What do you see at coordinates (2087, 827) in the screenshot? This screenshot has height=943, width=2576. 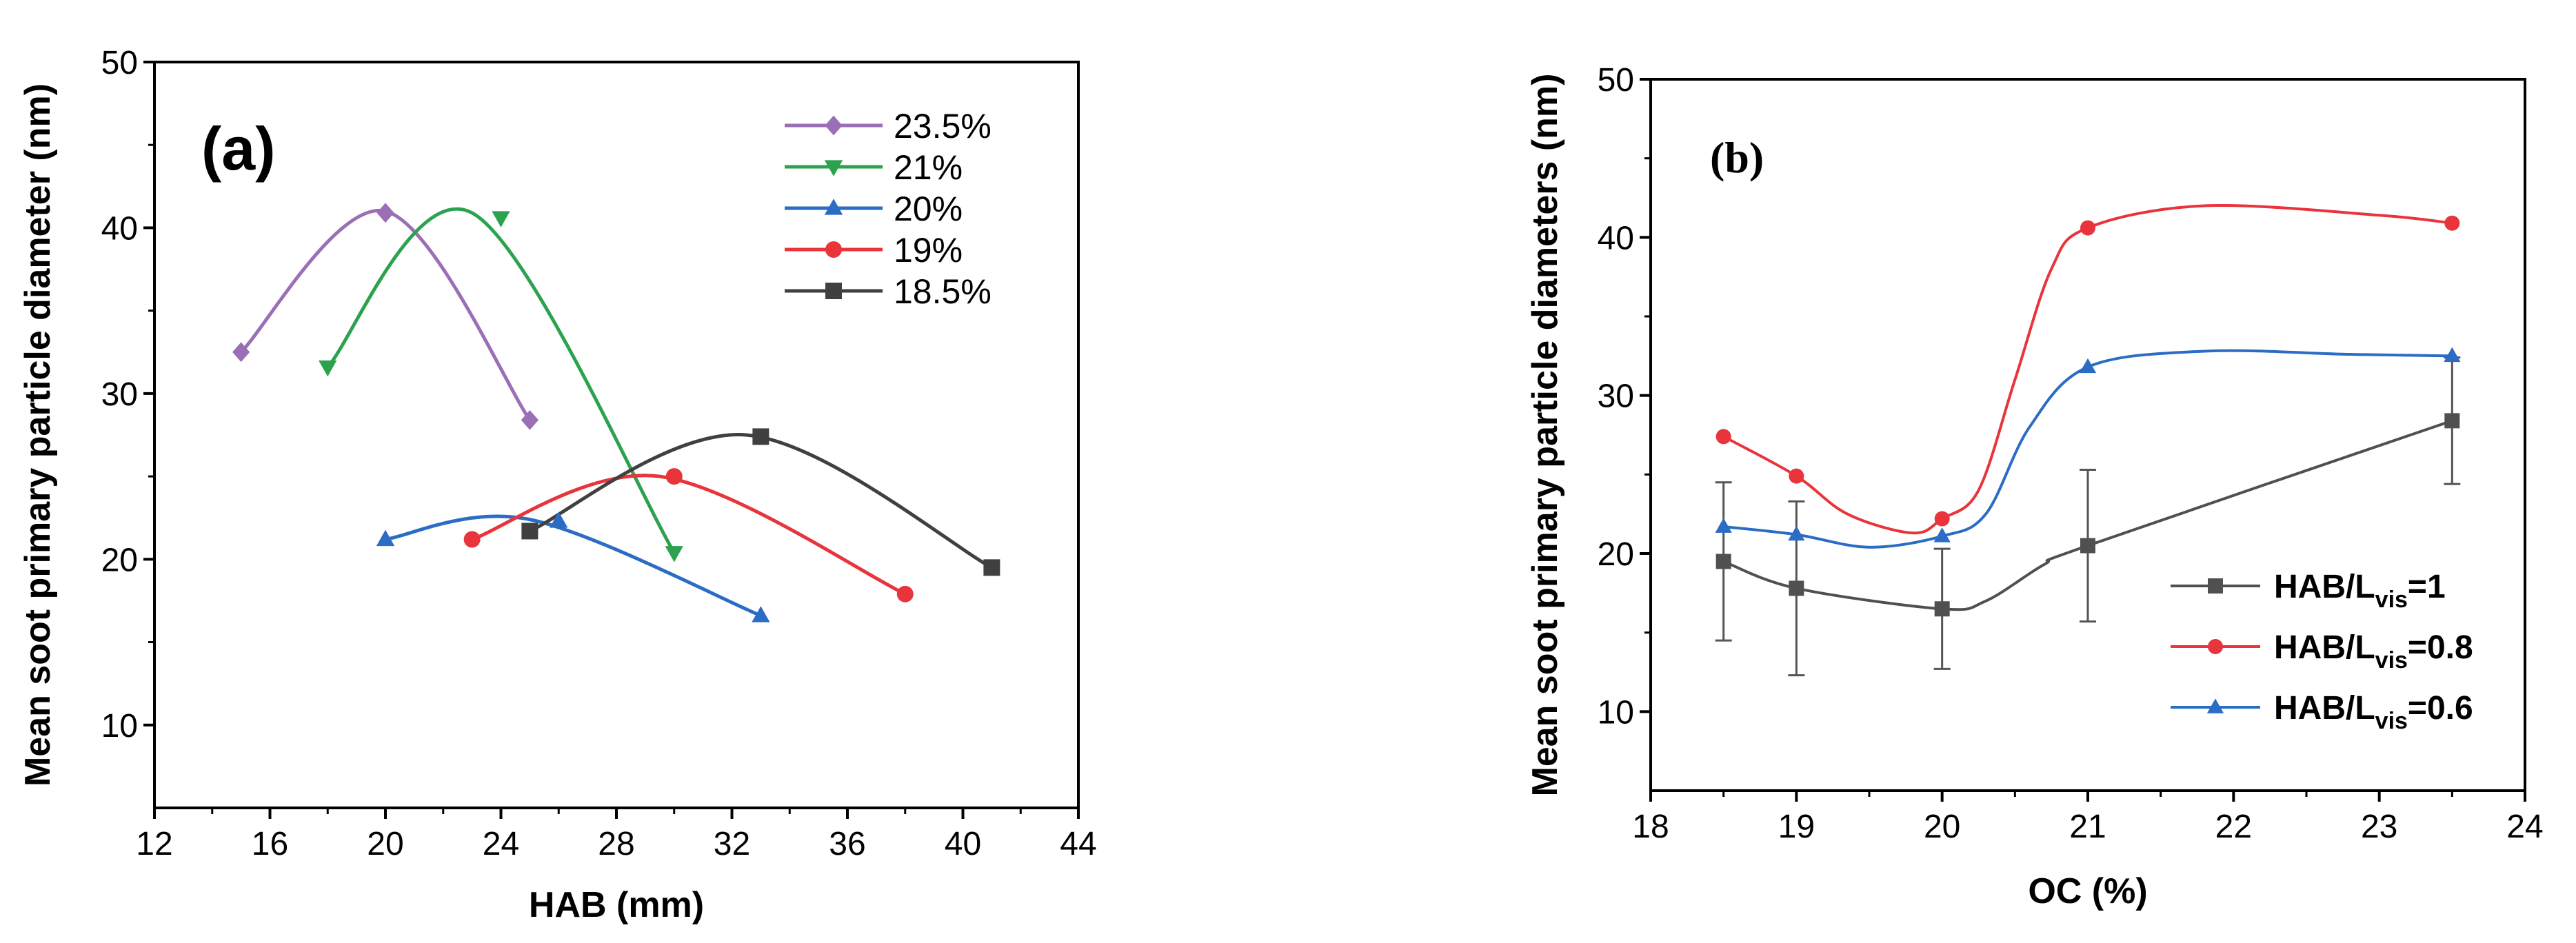 I see `x-tick-label-b: 21` at bounding box center [2087, 827].